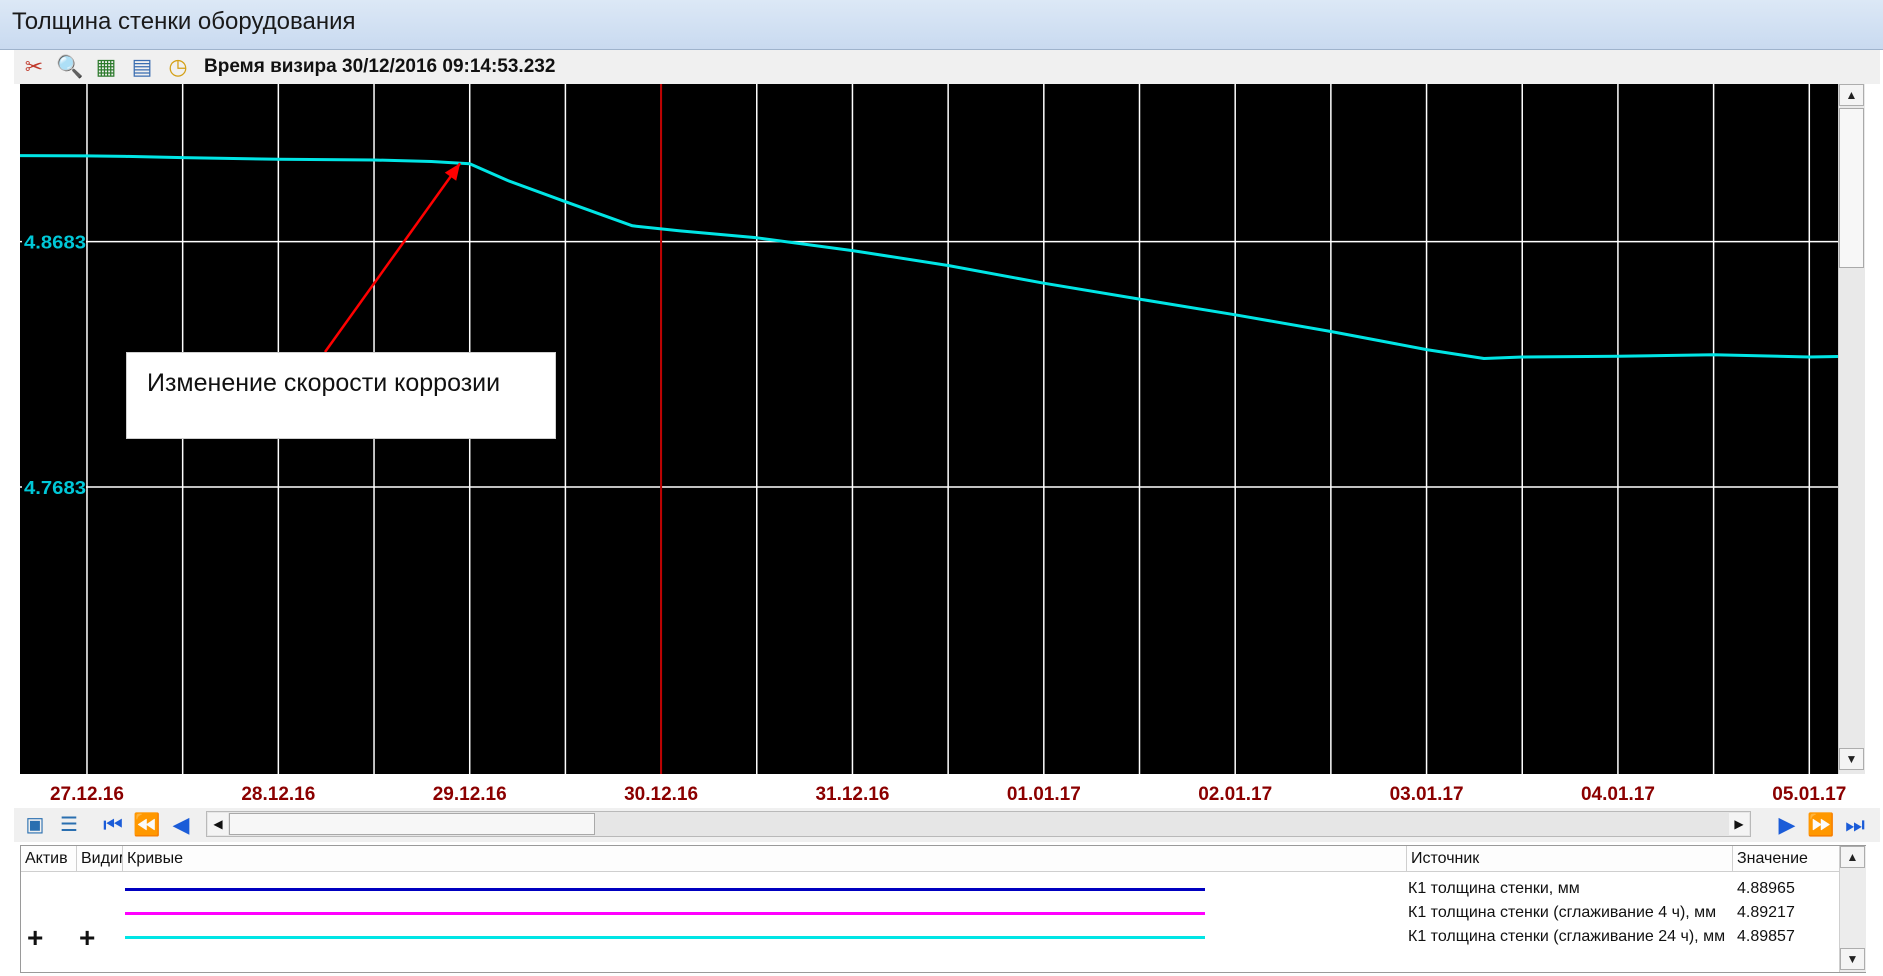 This screenshot has height=976, width=1883. I want to click on tools-cross-icon: ✂, so click(34, 66).